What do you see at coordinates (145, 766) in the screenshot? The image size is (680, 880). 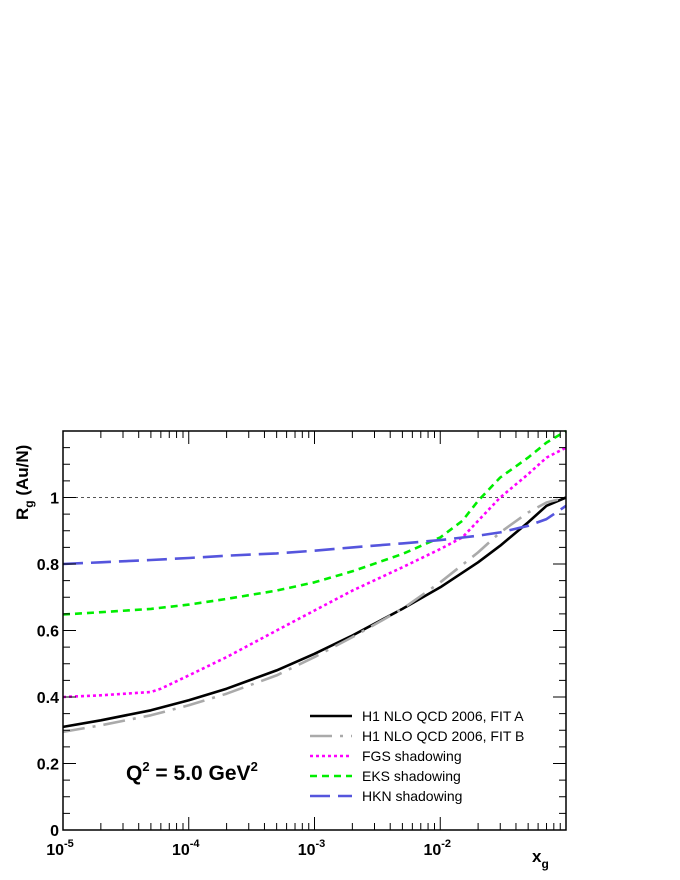 I see `q2-annotation-q-exp: 2` at bounding box center [145, 766].